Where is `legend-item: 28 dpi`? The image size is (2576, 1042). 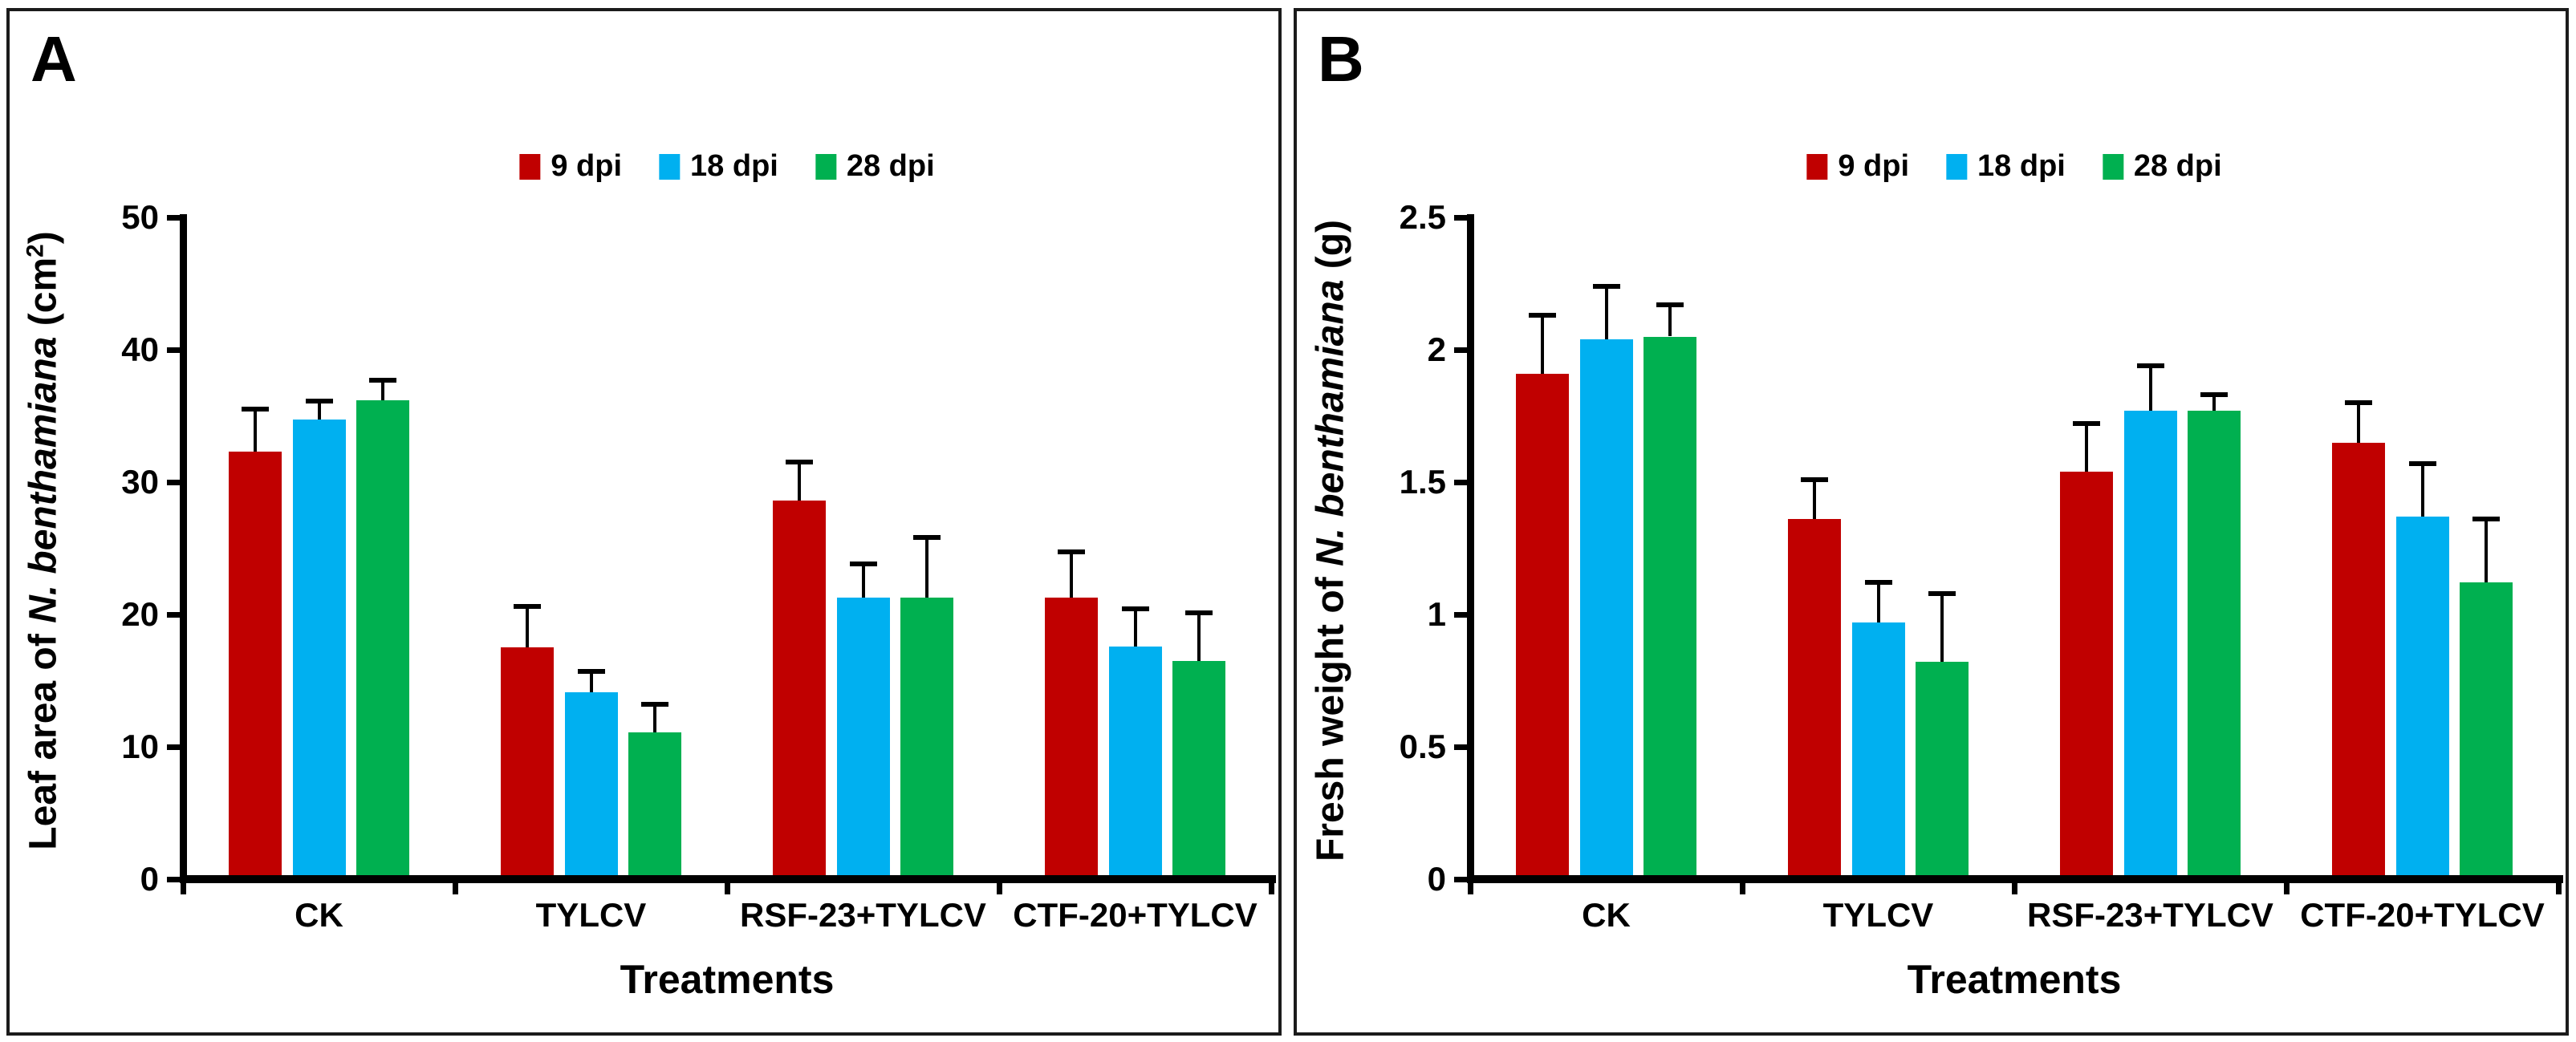 legend-item: 28 dpi is located at coordinates (2162, 166).